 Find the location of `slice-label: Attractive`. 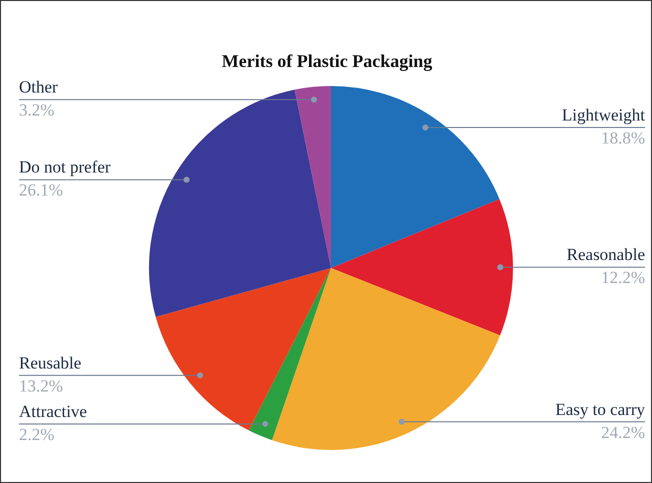

slice-label: Attractive is located at coordinates (53, 411).